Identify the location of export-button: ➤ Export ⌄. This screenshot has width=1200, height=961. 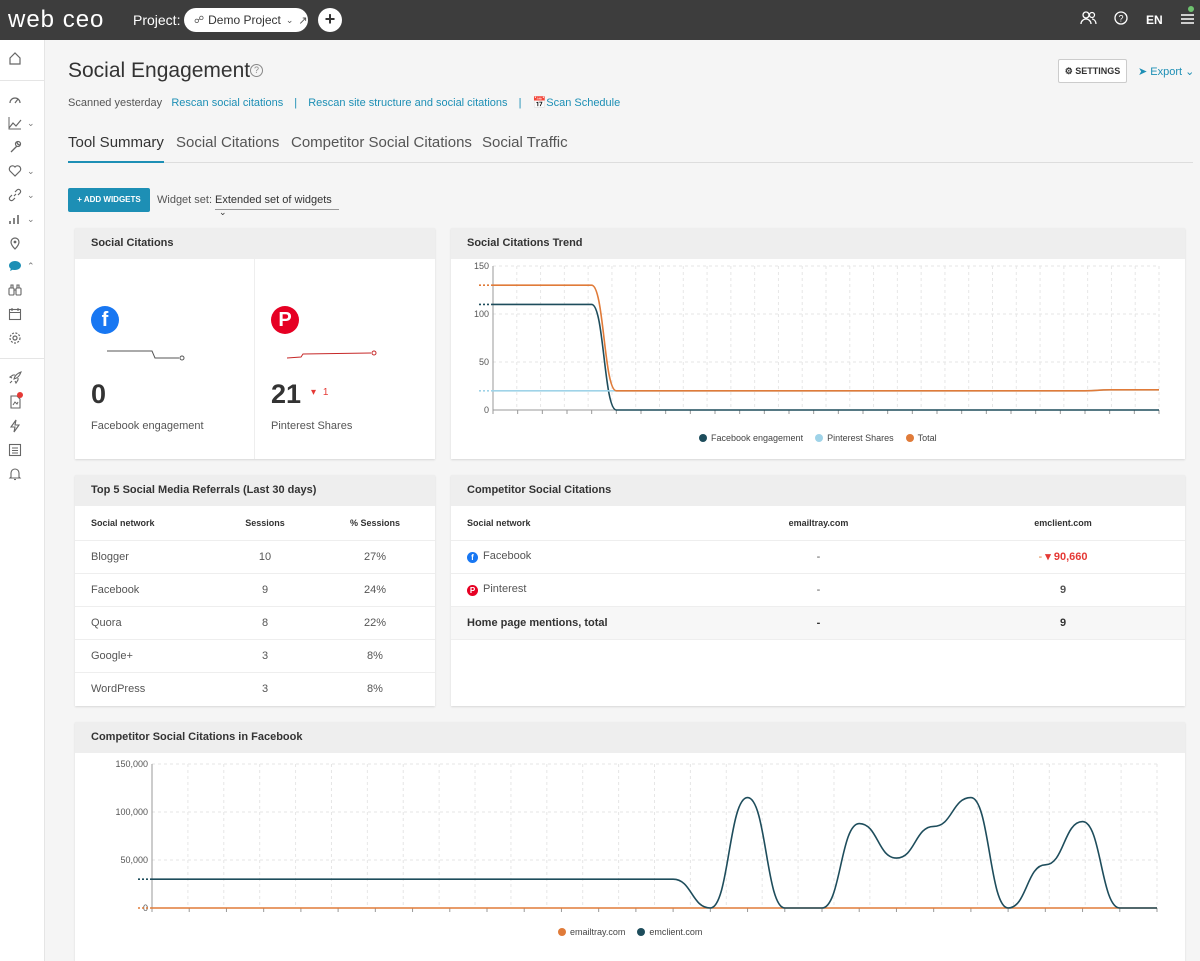
(1166, 71).